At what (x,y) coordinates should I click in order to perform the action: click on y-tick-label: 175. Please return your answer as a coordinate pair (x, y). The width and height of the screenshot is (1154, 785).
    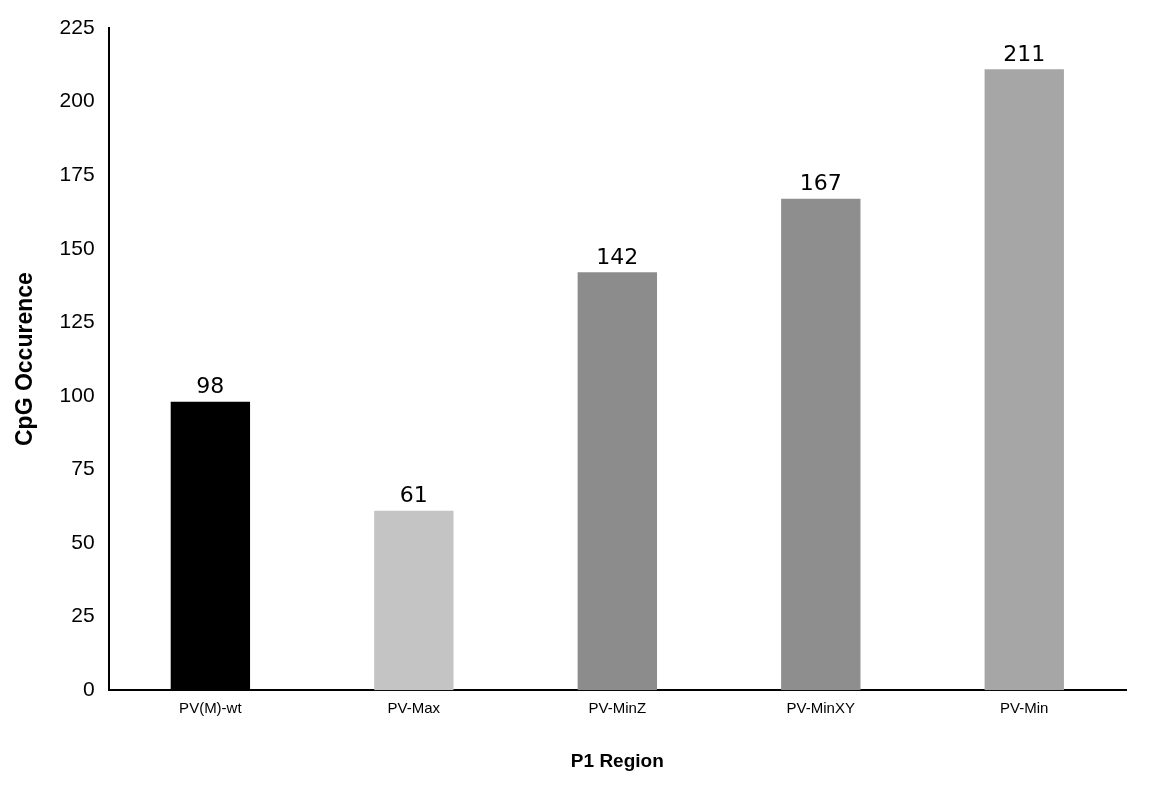
    Looking at the image, I should click on (77, 173).